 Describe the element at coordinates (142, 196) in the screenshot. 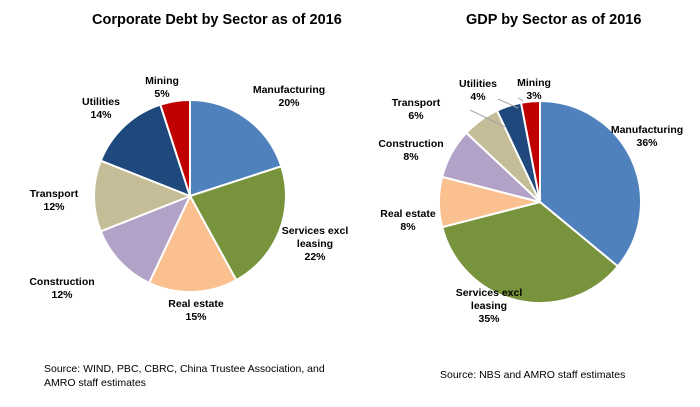

I see `debt-slice-transport` at that location.